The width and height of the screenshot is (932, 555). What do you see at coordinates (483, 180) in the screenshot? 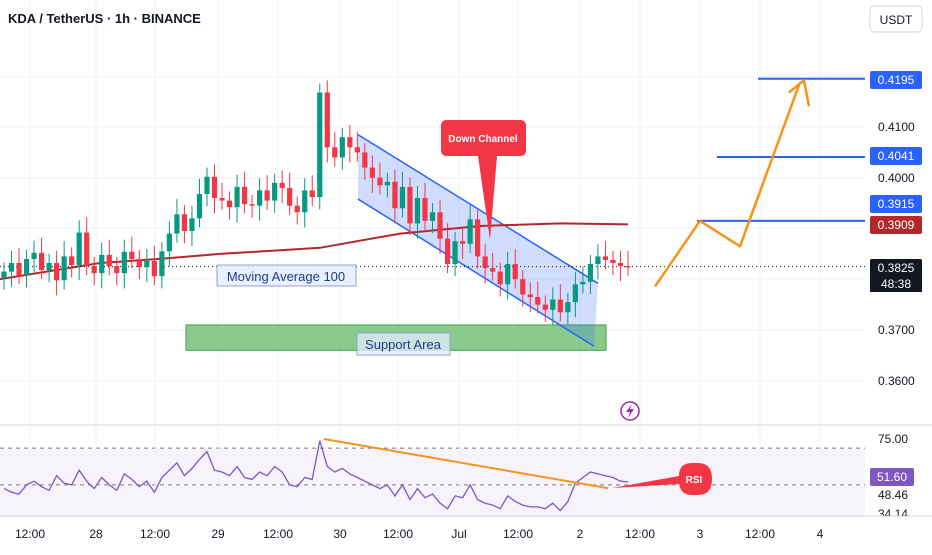
I see `down-channel-callout` at bounding box center [483, 180].